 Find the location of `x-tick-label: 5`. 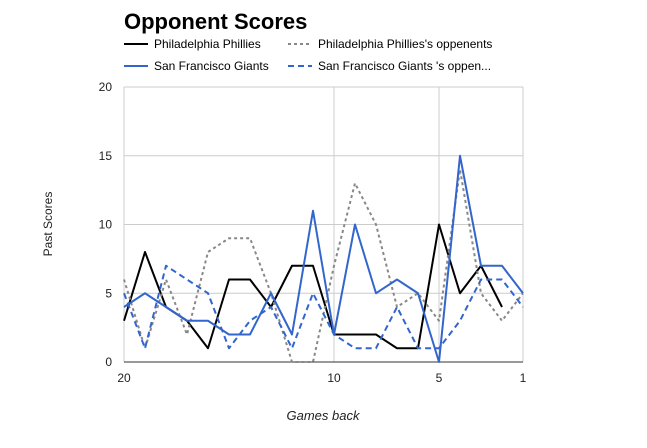

x-tick-label: 5 is located at coordinates (439, 378).